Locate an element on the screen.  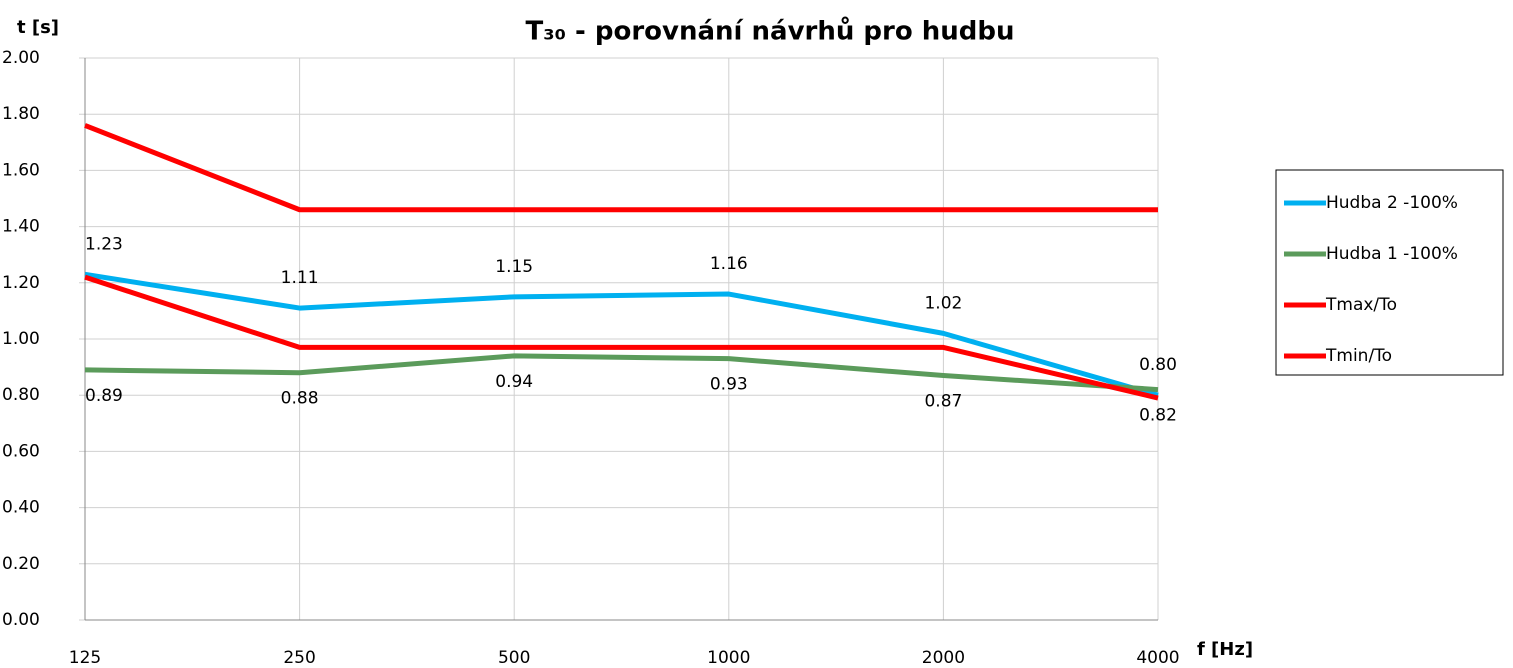
legend-label: Tmin/To is located at coordinates (1358, 356).